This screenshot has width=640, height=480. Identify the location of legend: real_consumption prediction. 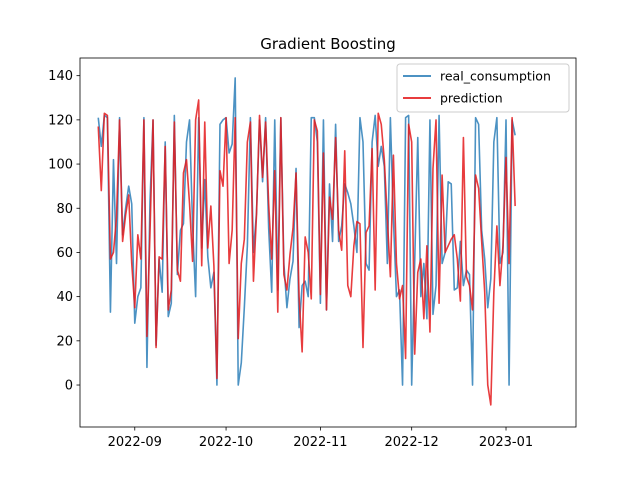
(483, 88).